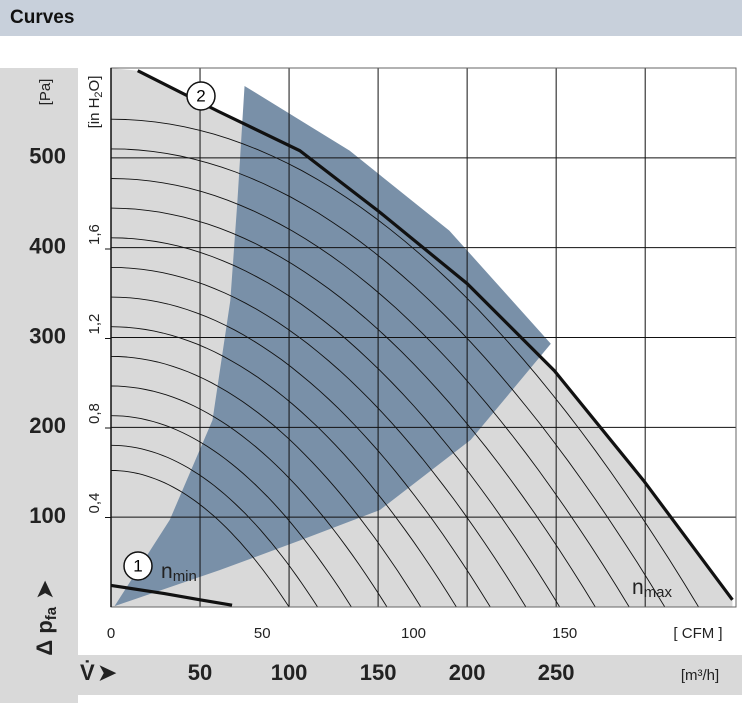  I want to click on left-panel, so click(39, 385).